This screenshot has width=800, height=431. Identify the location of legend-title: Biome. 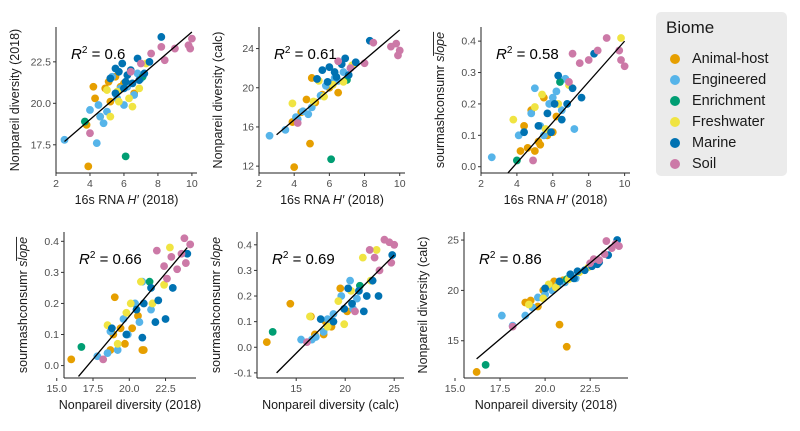
(690, 27).